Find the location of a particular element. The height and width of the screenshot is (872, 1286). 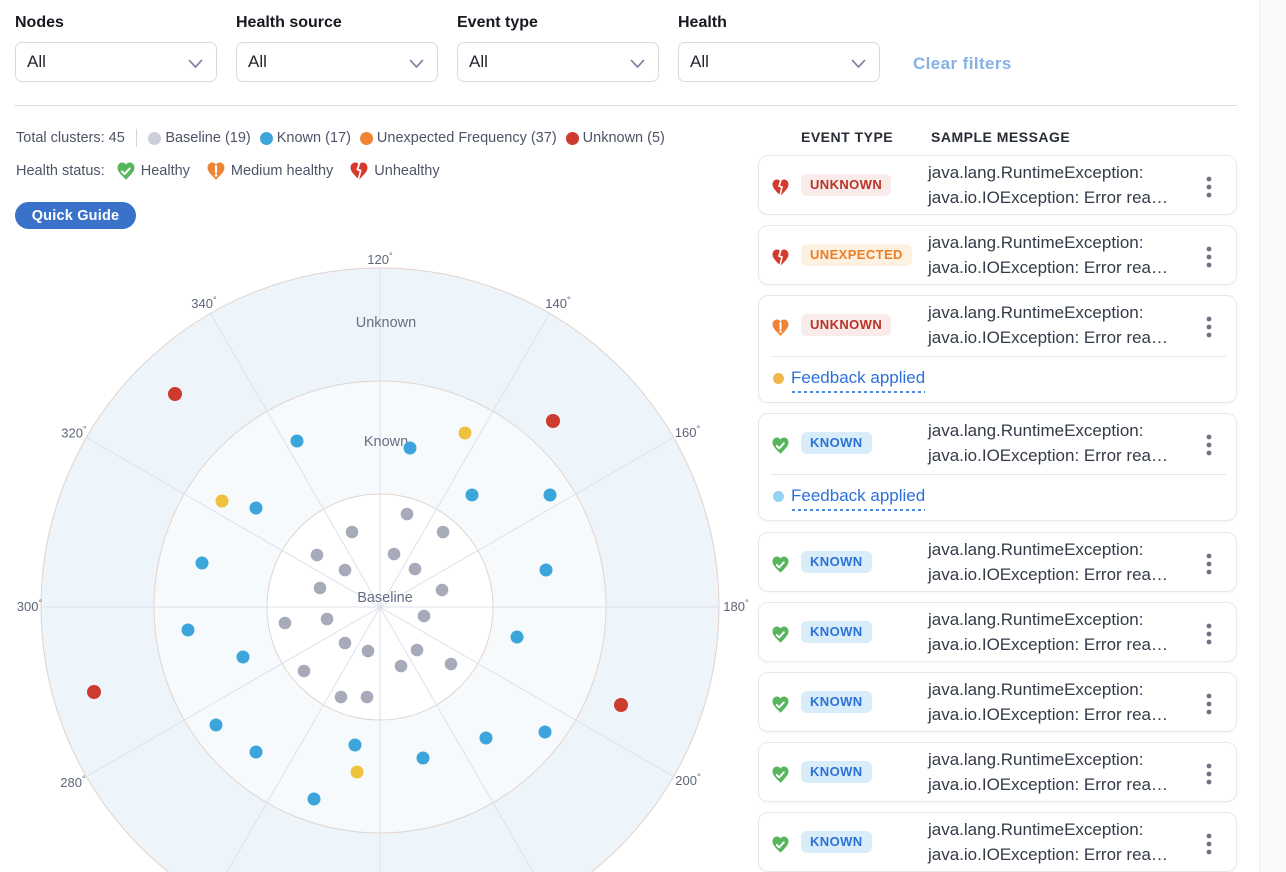

svg-text: 120° is located at coordinates (380, 259).